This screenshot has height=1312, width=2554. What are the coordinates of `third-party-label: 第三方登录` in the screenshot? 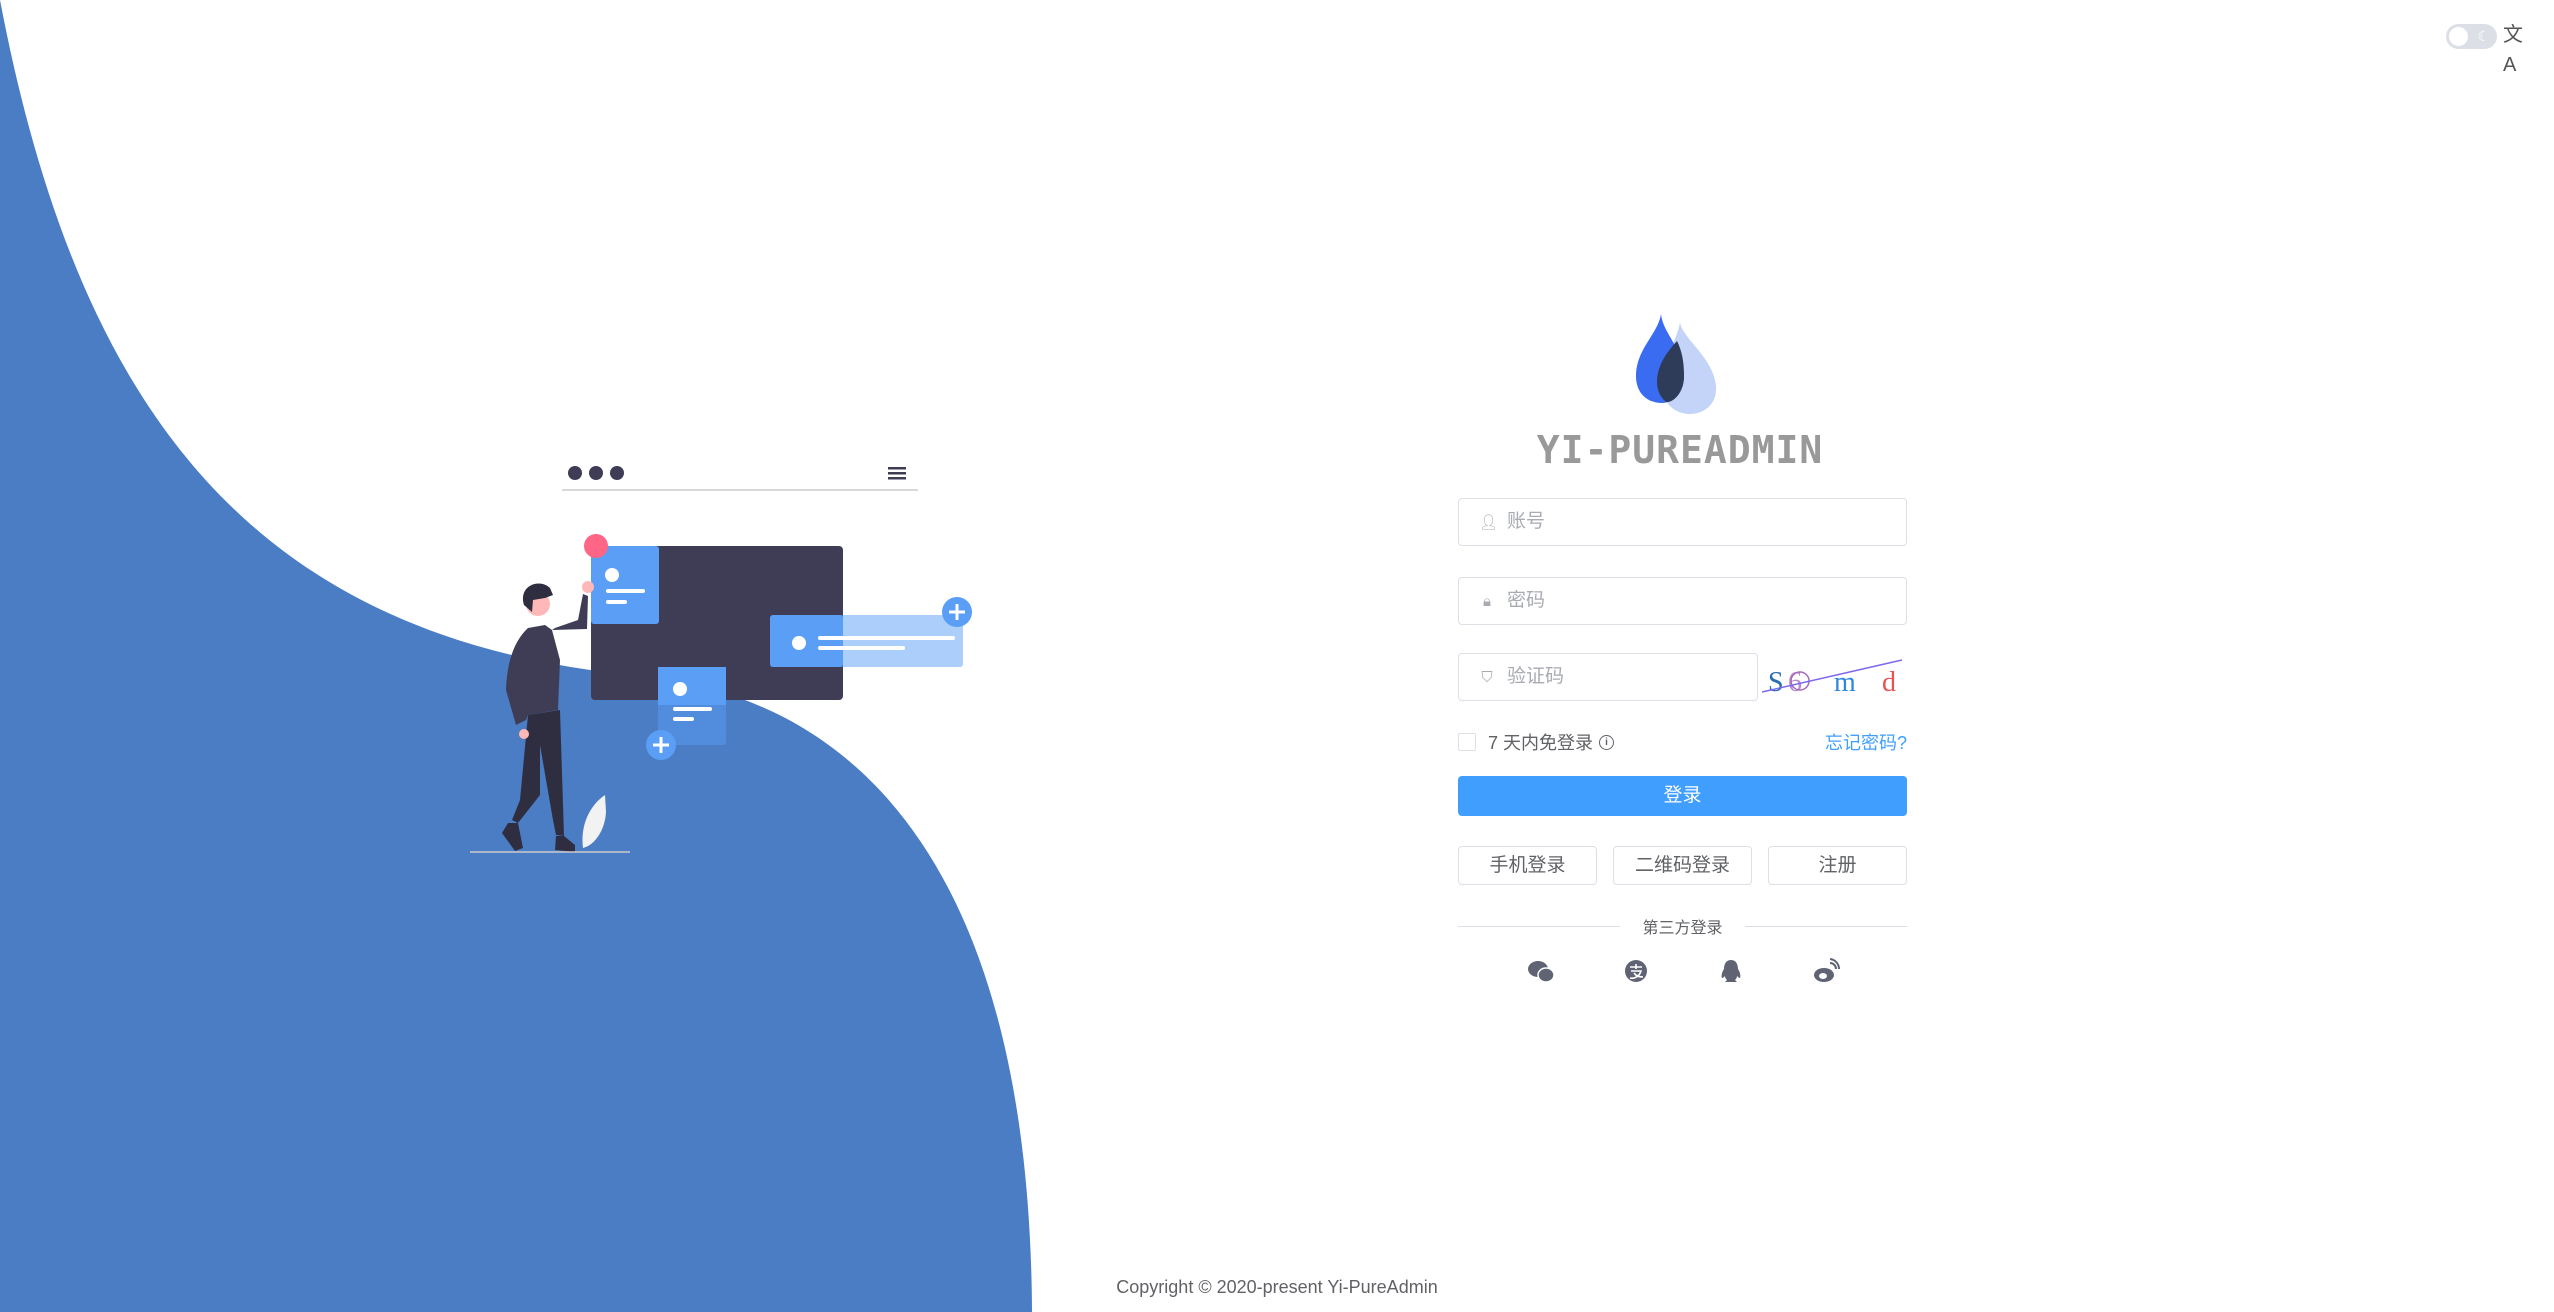 It's located at (1682, 926).